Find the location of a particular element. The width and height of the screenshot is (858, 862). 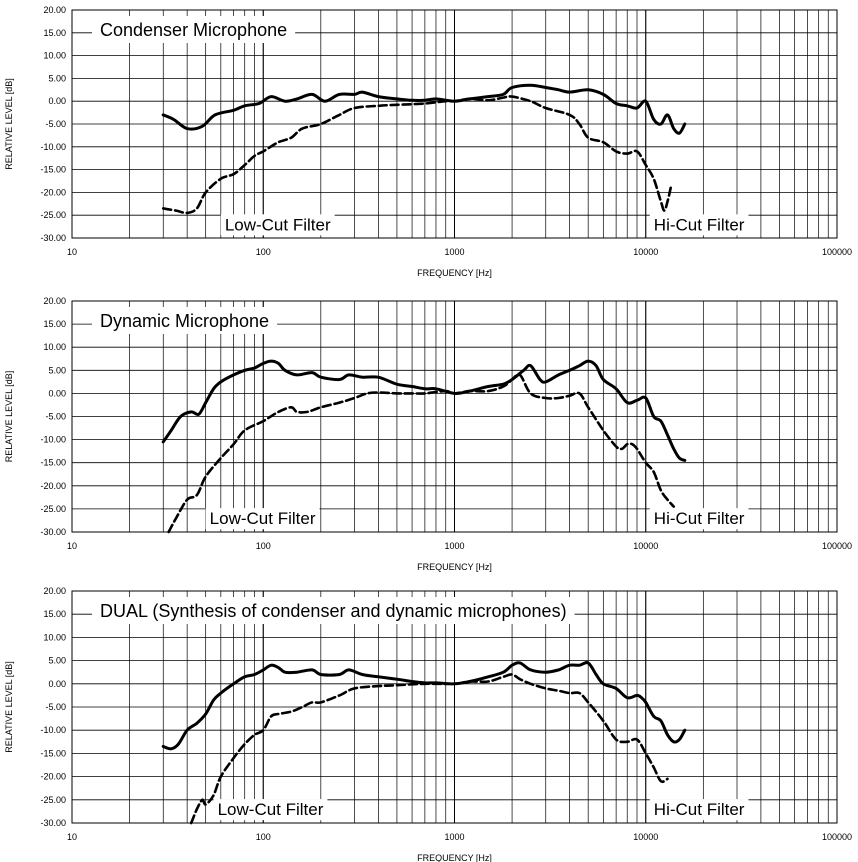

plot-title: Dynamic Microphone is located at coordinates (184, 321).